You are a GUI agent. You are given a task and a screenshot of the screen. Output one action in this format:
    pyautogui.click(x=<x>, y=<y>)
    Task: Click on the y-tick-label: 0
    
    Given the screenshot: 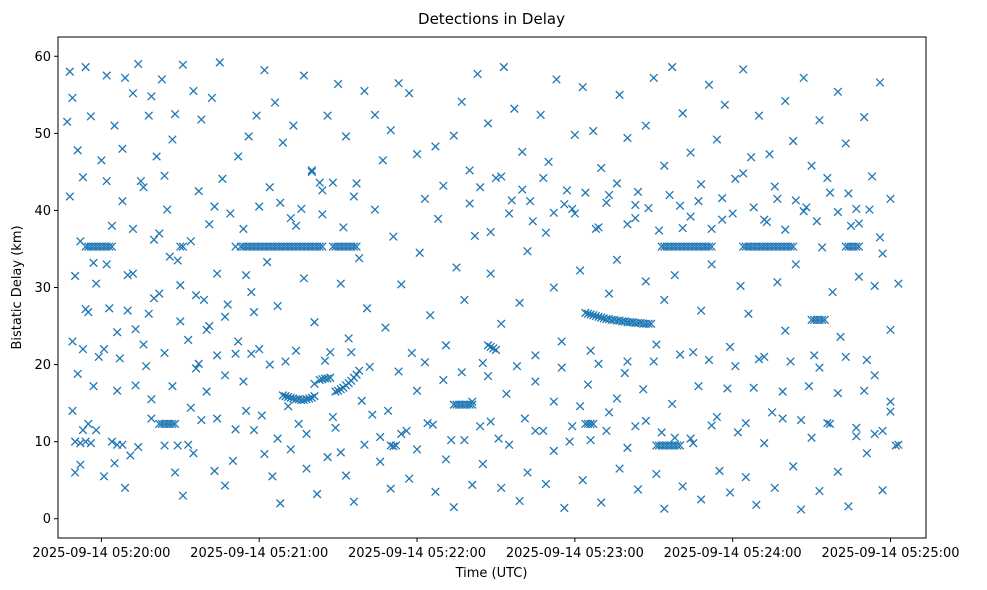 What is the action you would take?
    pyautogui.click(x=47, y=519)
    